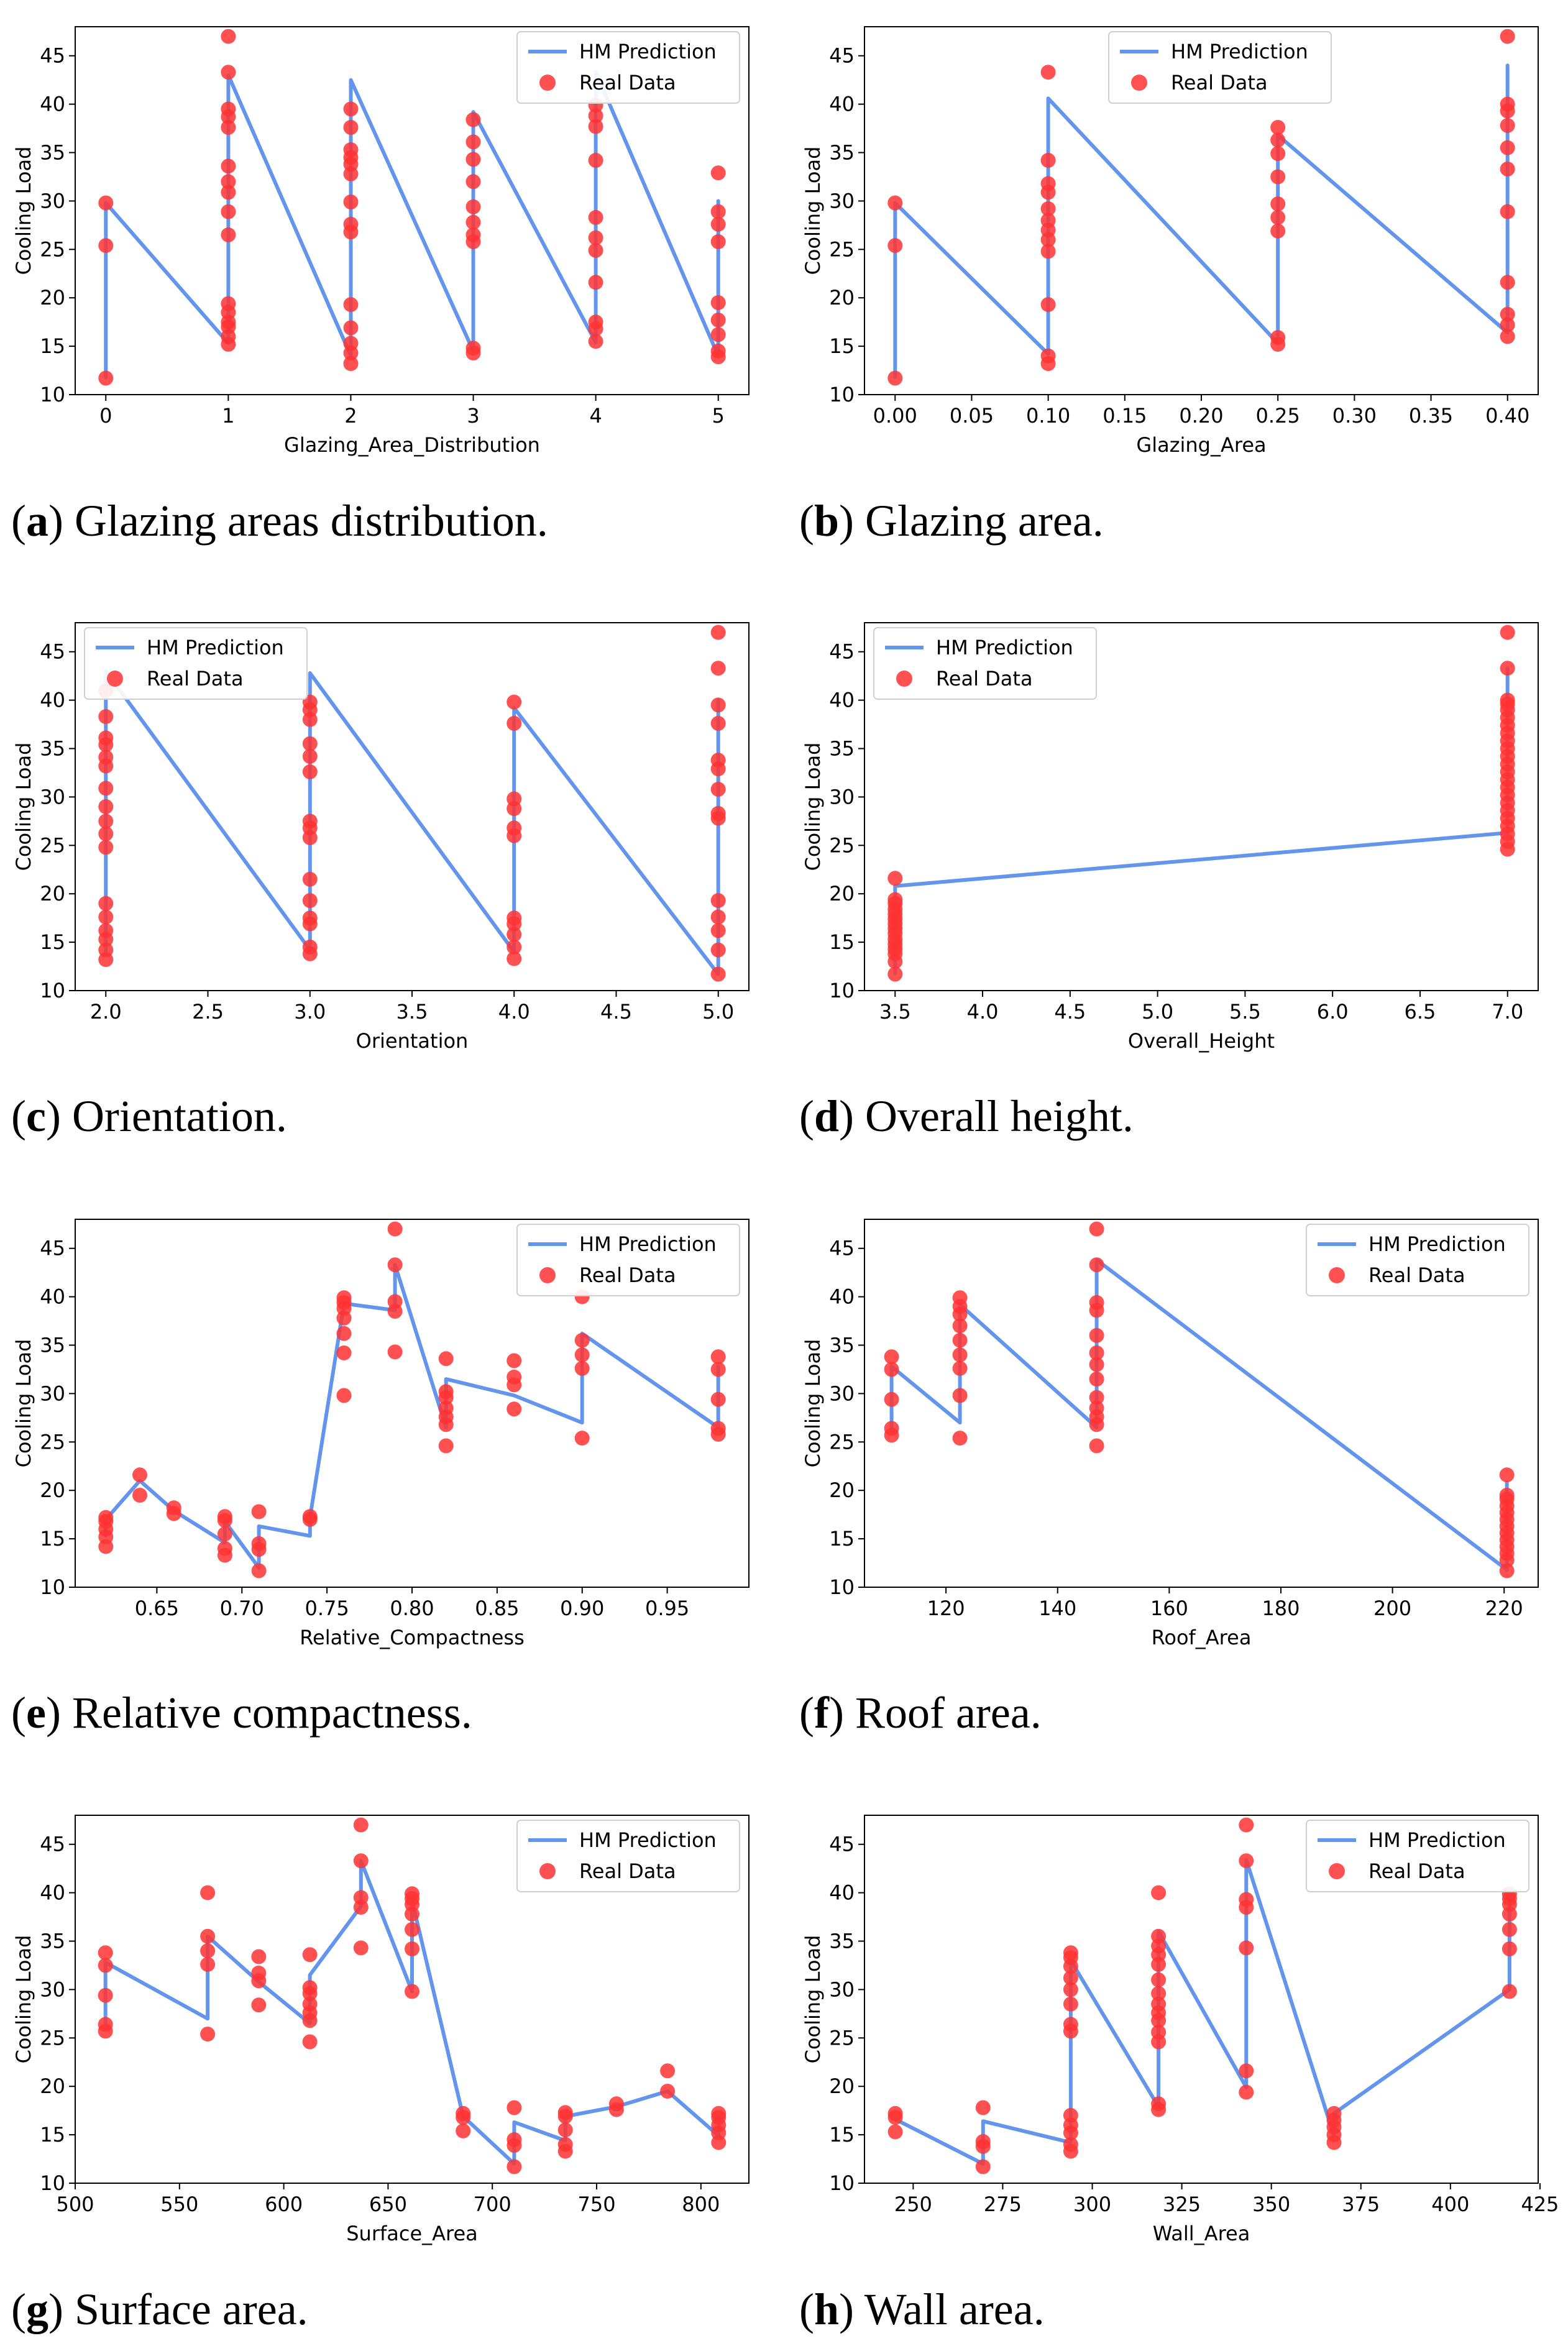 The width and height of the screenshot is (1568, 2346). What do you see at coordinates (272, 1713) in the screenshot?
I see `caption-text: Relative compactness.` at bounding box center [272, 1713].